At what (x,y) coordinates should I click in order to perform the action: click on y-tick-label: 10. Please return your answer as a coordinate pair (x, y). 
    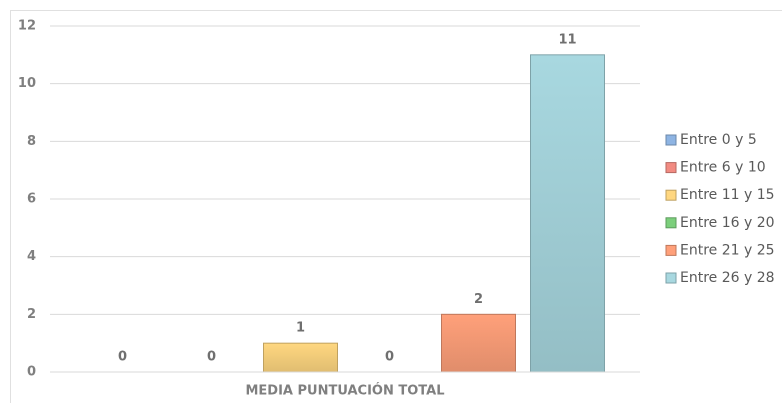
    Looking at the image, I should click on (27, 83).